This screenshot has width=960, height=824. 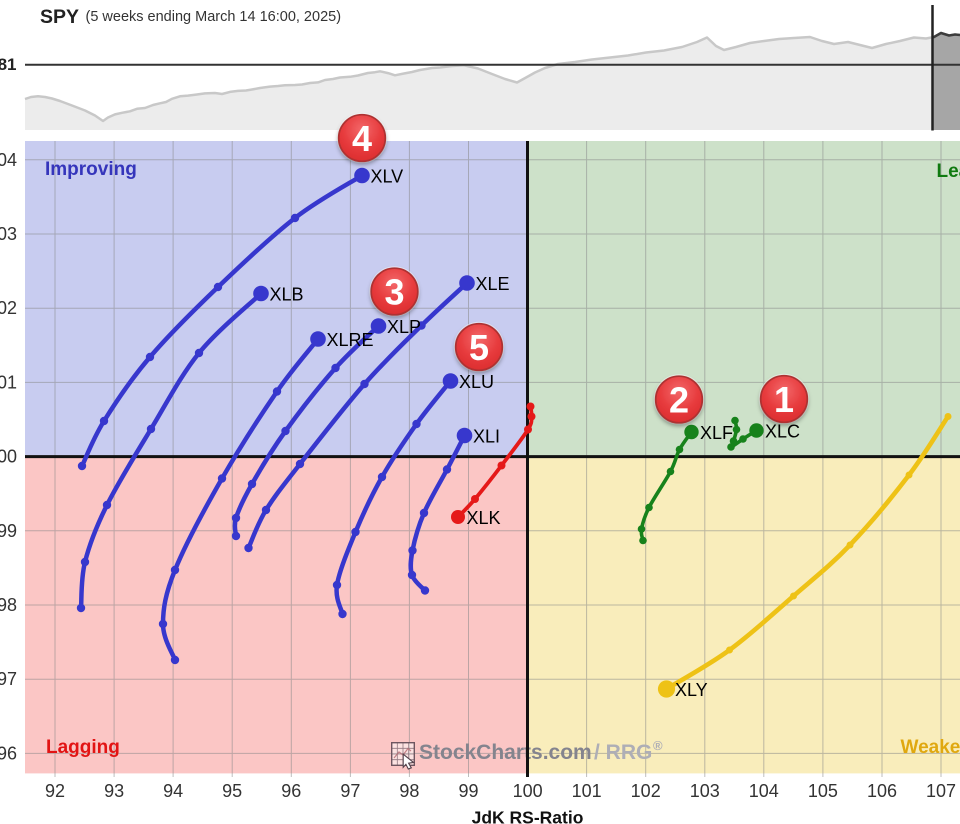 I want to click on svg-text: 4, so click(x=362, y=138).